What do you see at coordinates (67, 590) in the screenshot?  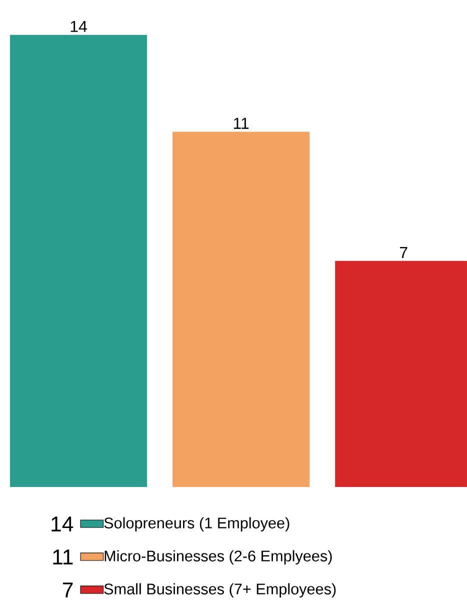 I see `text: 7` at bounding box center [67, 590].